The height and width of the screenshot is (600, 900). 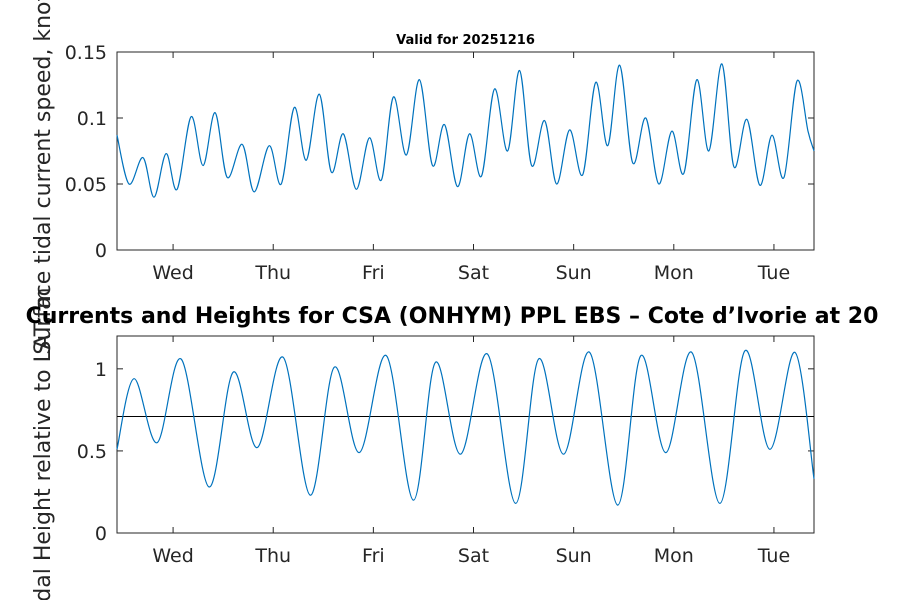 I want to click on tidal-height-x-tick-label: Fri, so click(x=373, y=556).